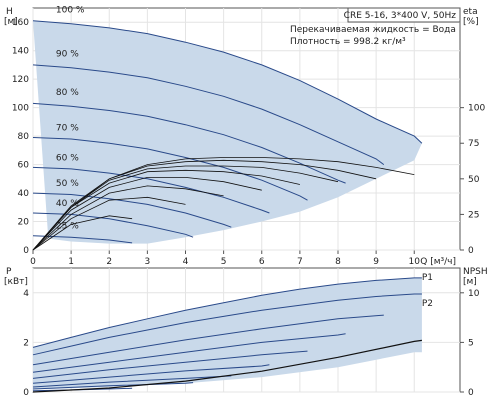  Describe the element at coordinates (70, 10) in the screenshot. I see `speed-label: 100 %` at that location.